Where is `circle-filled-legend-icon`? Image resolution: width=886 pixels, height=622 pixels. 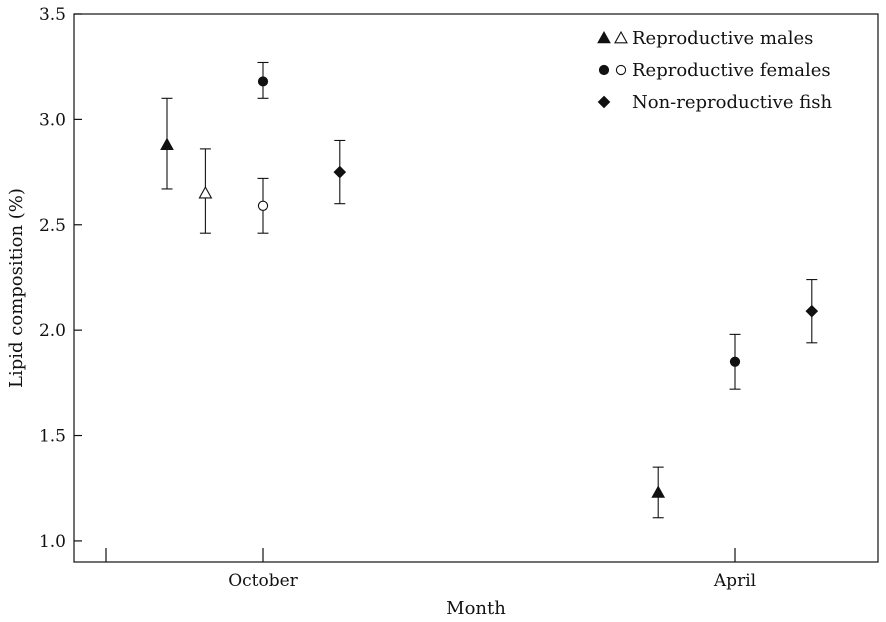 circle-filled-legend-icon is located at coordinates (604, 70).